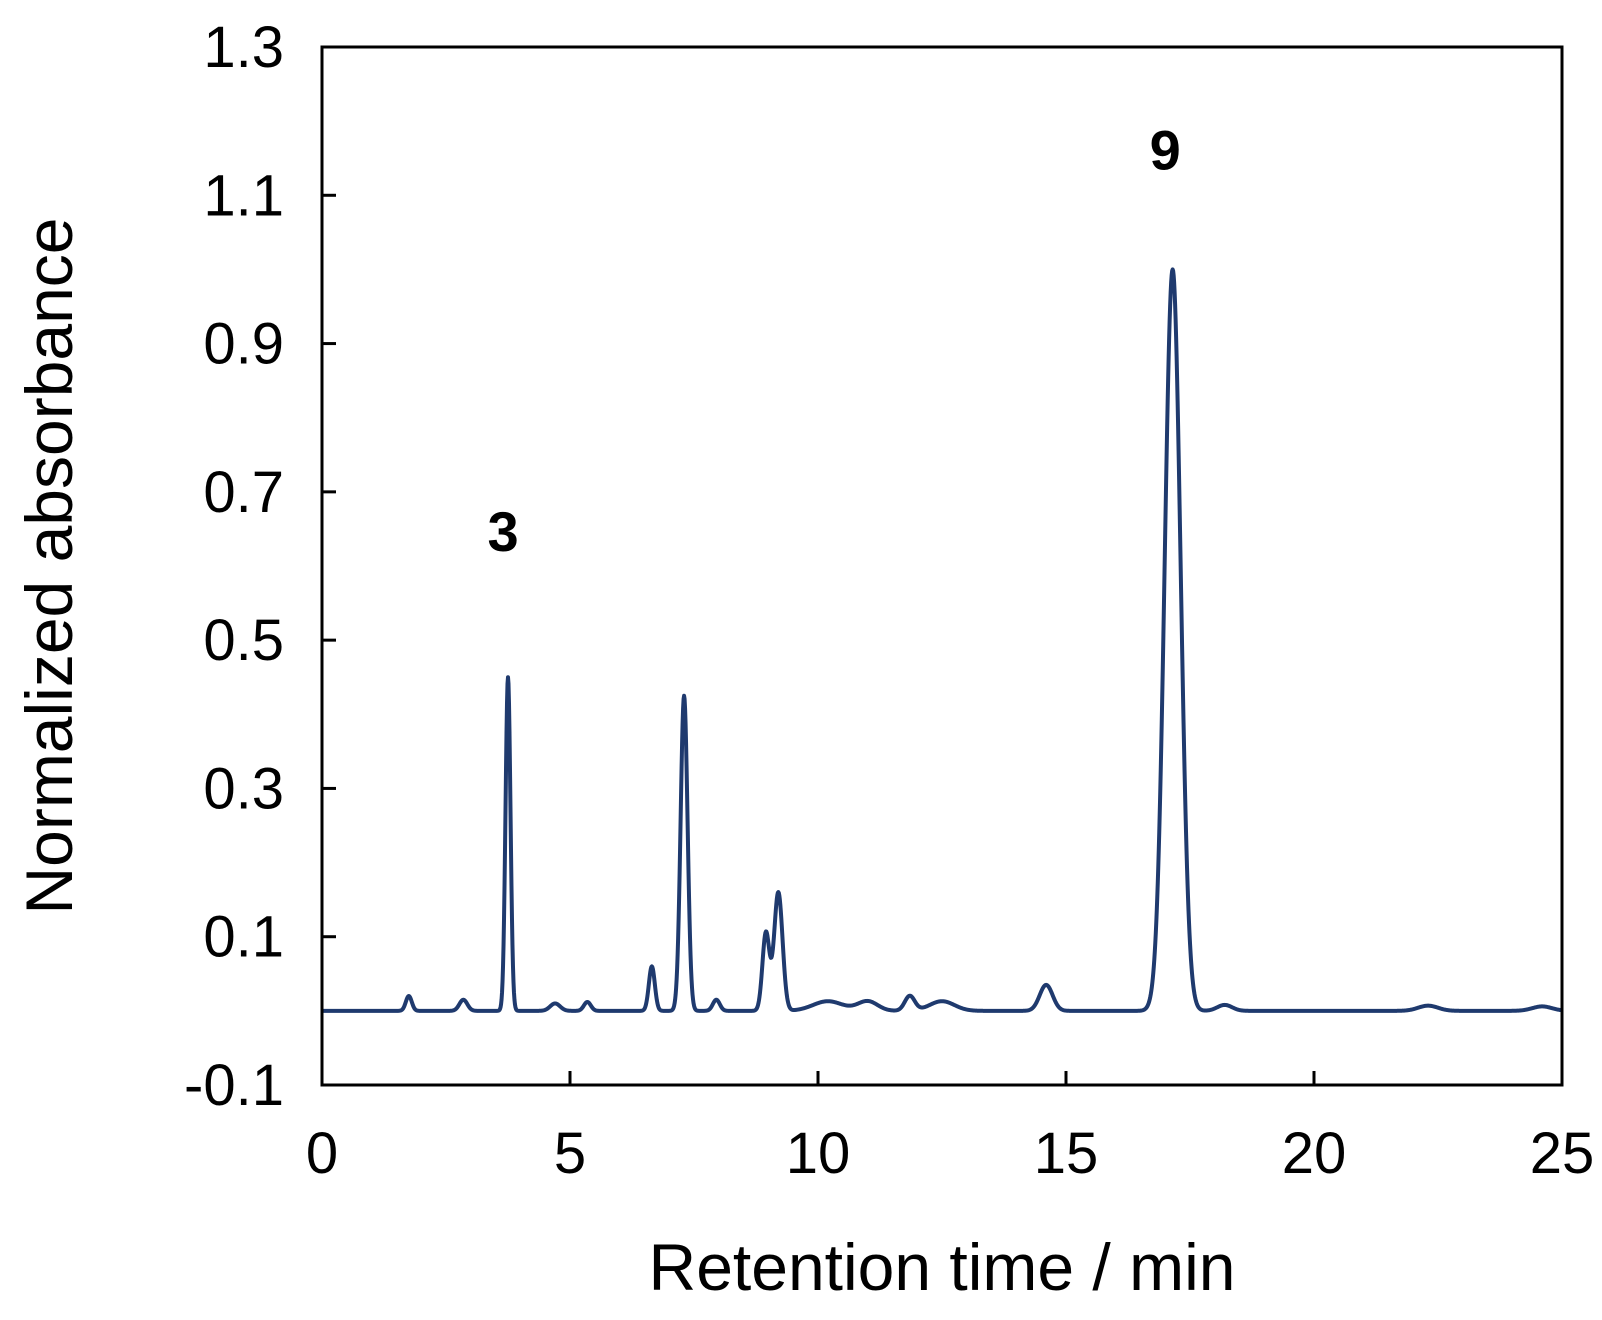 This screenshot has width=1602, height=1320. What do you see at coordinates (243, 640) in the screenshot?
I see `y-tick-label: 0.5` at bounding box center [243, 640].